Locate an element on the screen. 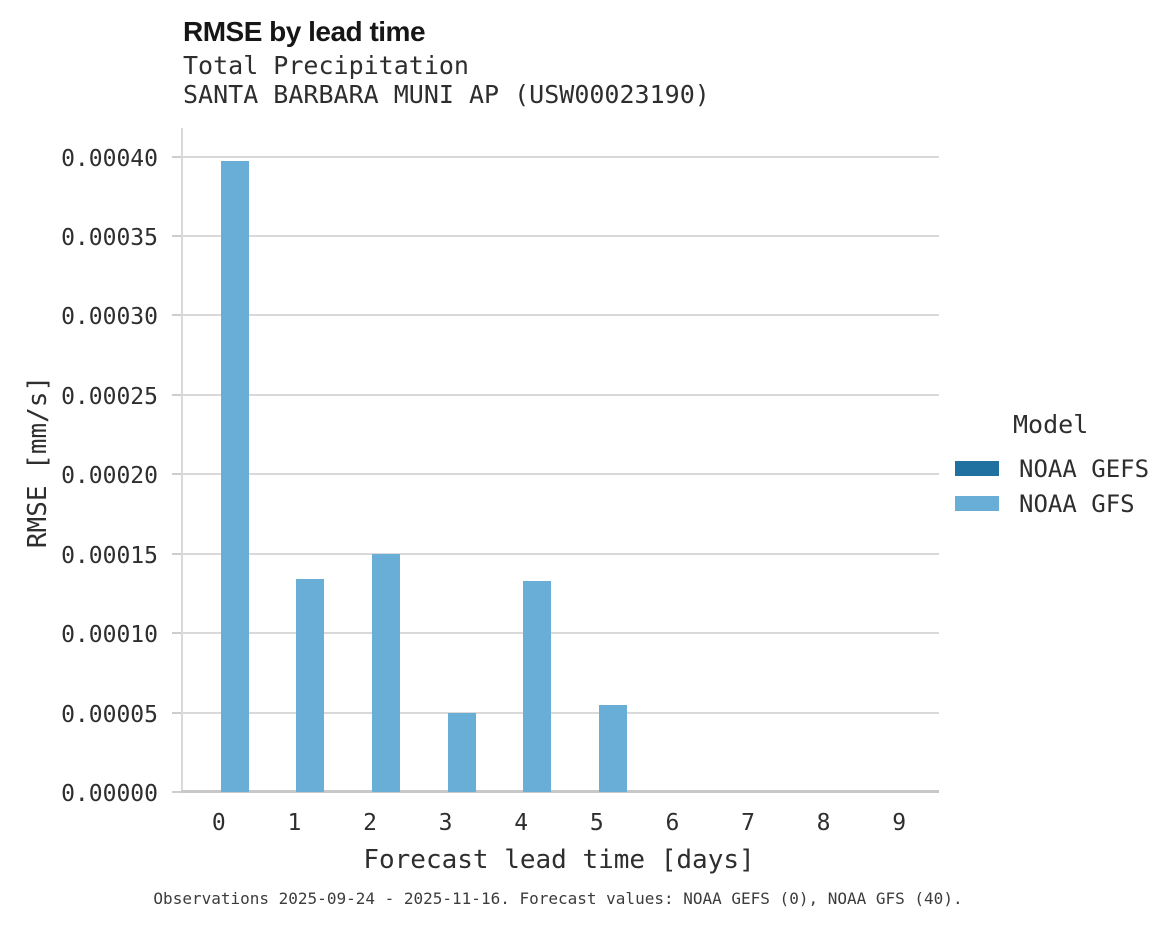 The width and height of the screenshot is (1175, 928). y-tick-label: 0.00025 is located at coordinates (109, 396).